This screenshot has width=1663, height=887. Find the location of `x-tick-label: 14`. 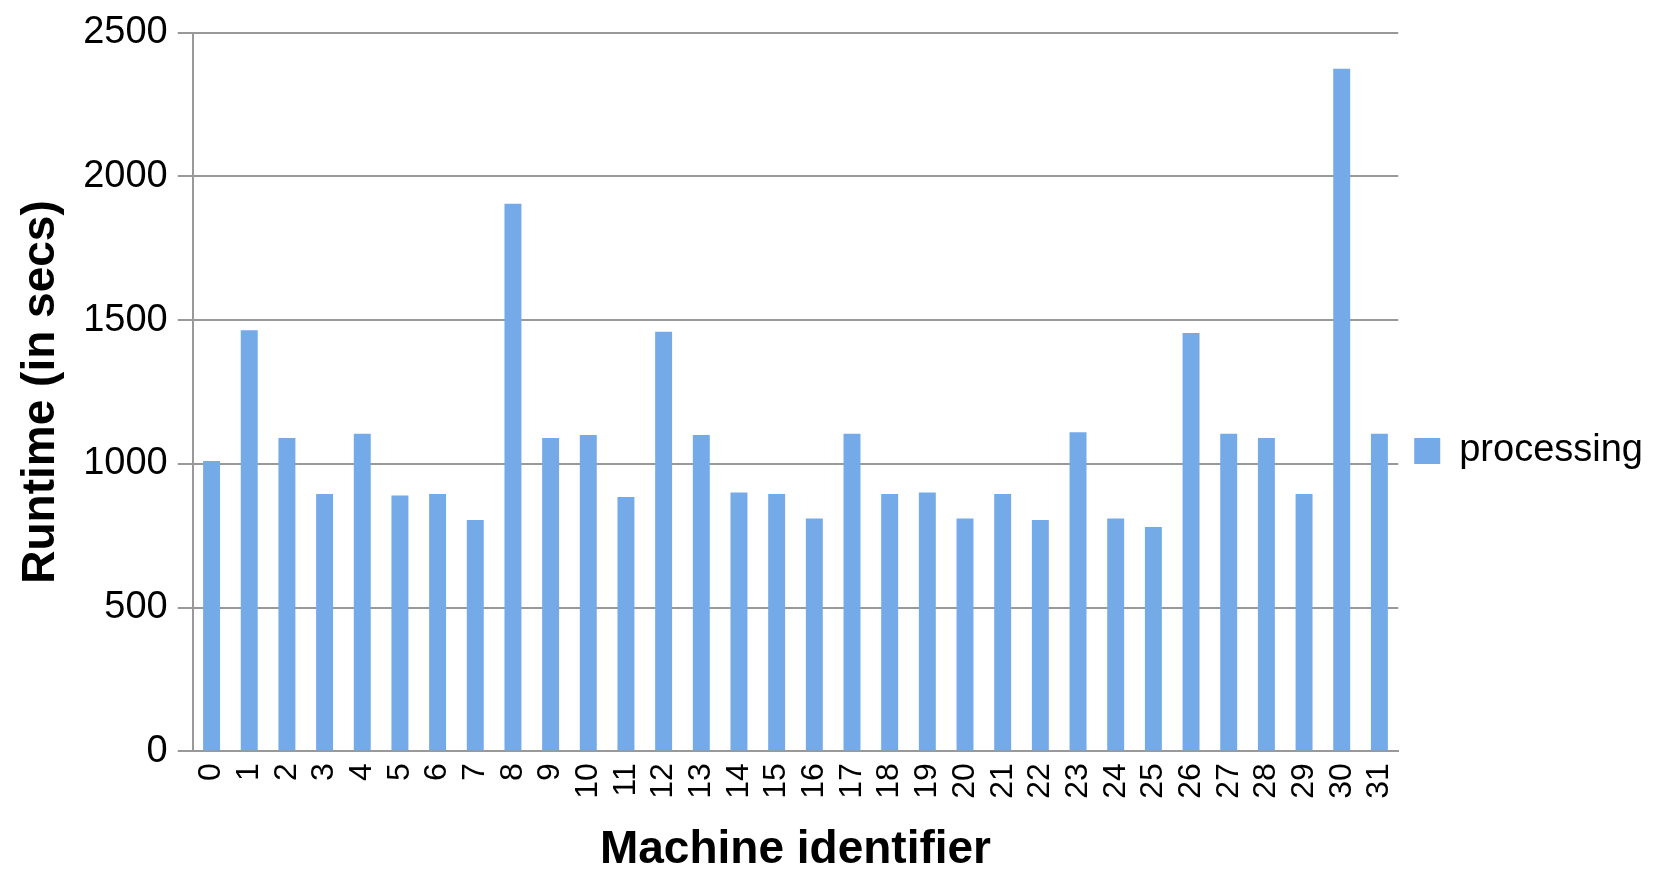

x-tick-label: 14 is located at coordinates (736, 781).